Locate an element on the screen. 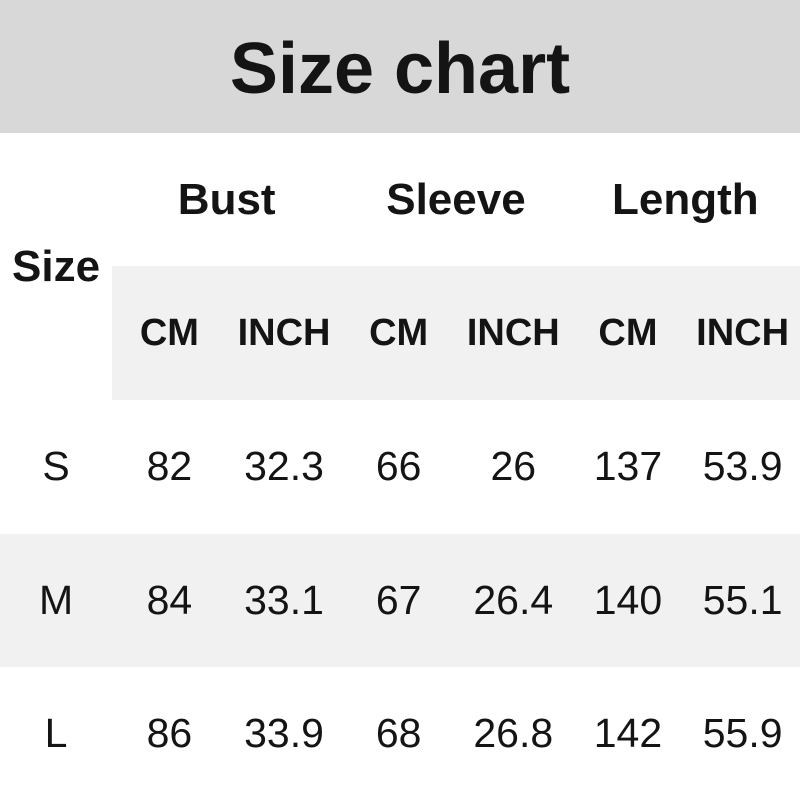 Image resolution: width=800 pixels, height=800 pixels. cell-bust-cm: 86 is located at coordinates (169, 732).